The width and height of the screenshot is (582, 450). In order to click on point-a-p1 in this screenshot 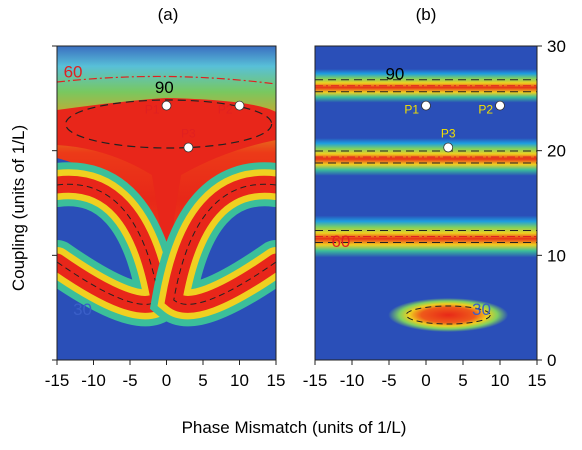, I will do `click(166, 105)`.